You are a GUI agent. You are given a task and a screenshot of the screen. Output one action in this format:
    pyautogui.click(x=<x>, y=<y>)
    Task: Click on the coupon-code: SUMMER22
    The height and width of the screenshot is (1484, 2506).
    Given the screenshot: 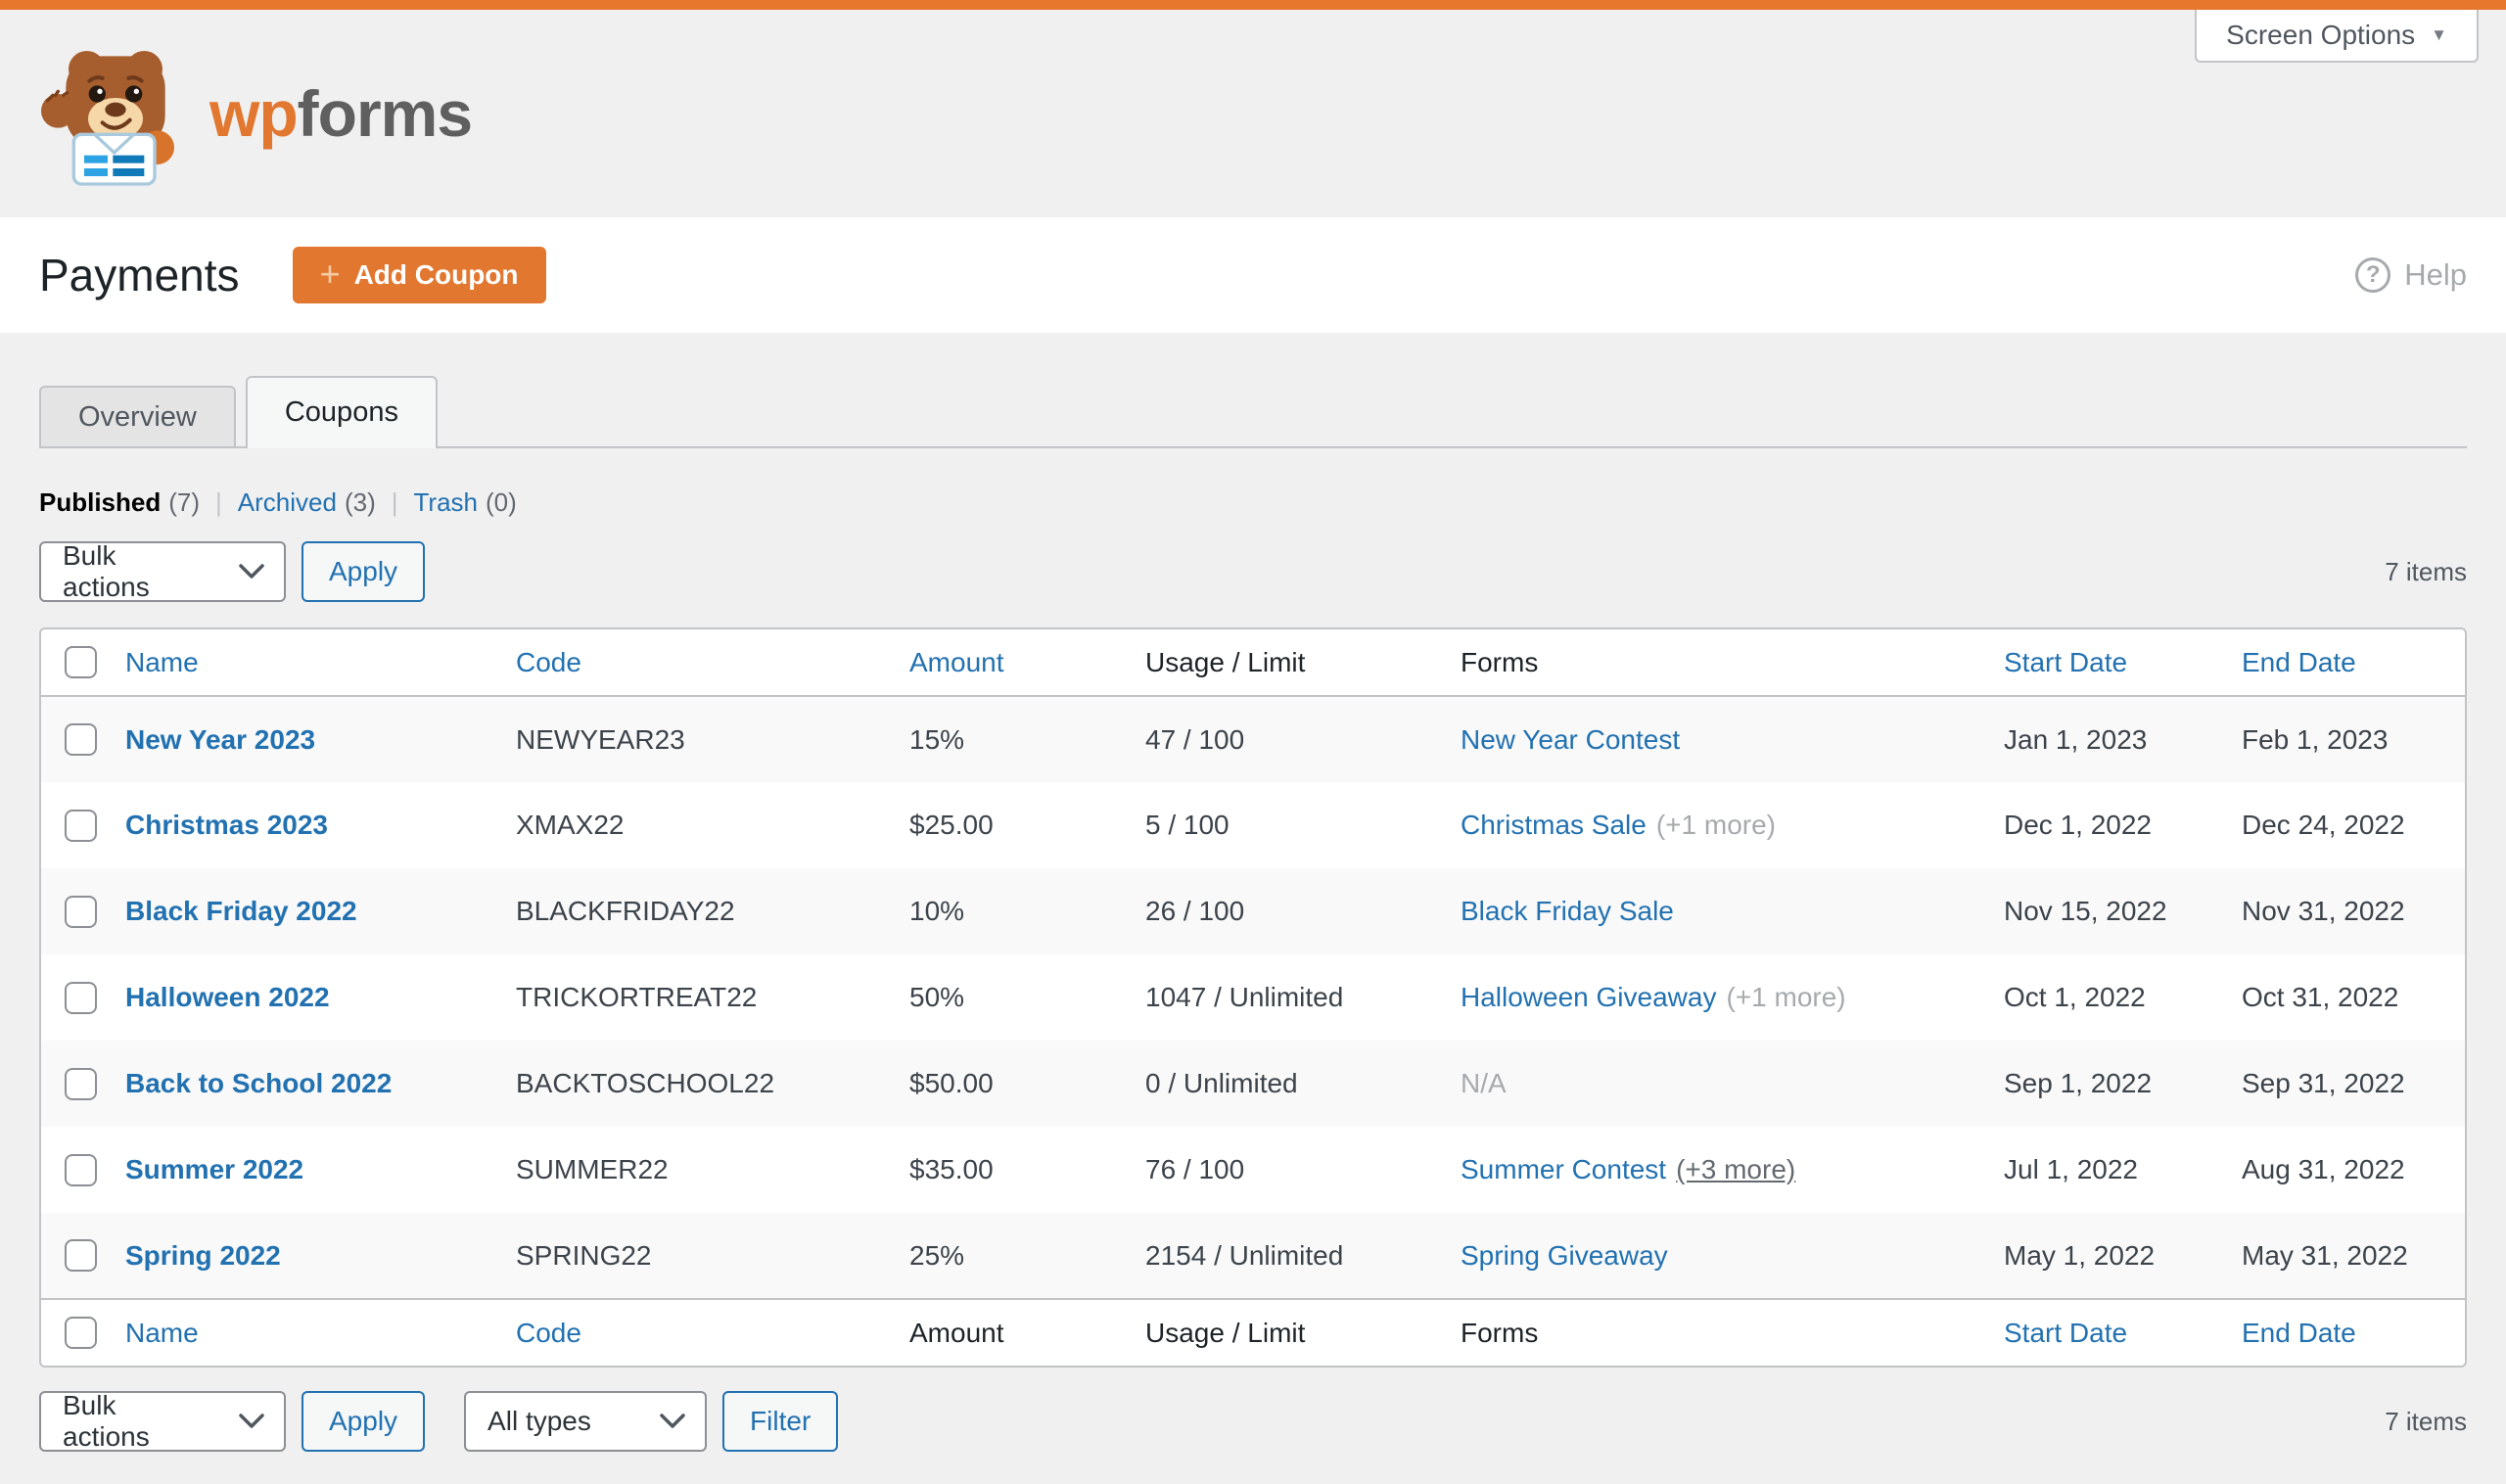 What is the action you would take?
    pyautogui.click(x=592, y=1169)
    